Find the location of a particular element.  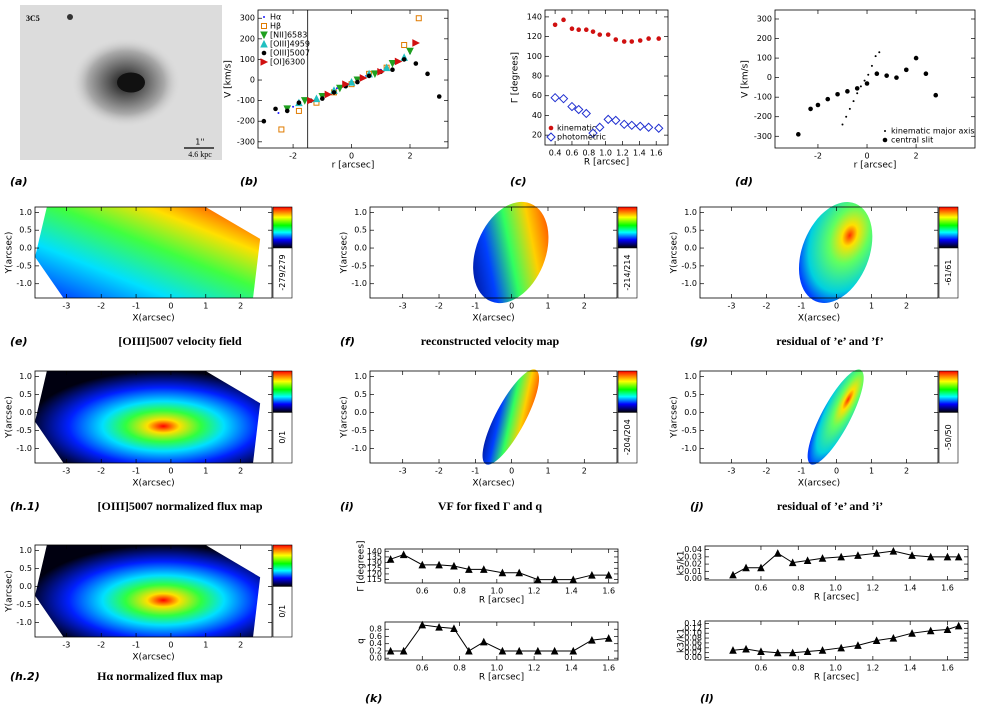

panel-label: (a) is located at coordinates (18, 181).